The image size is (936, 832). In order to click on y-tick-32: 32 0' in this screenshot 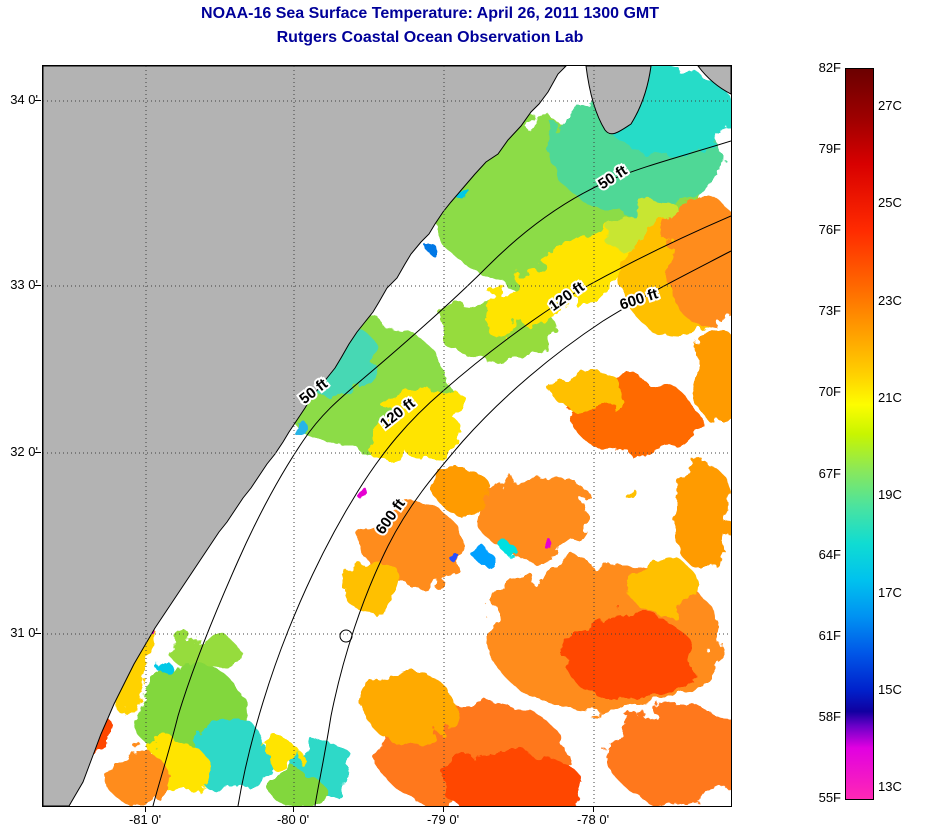, I will do `click(24, 451)`.